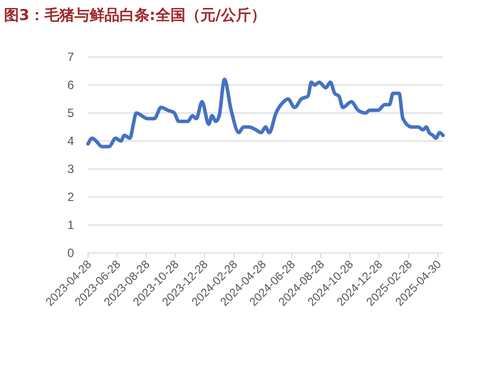 Image resolution: width=480 pixels, height=368 pixels. What do you see at coordinates (70, 113) in the screenshot?
I see `y-tick-label: 5` at bounding box center [70, 113].